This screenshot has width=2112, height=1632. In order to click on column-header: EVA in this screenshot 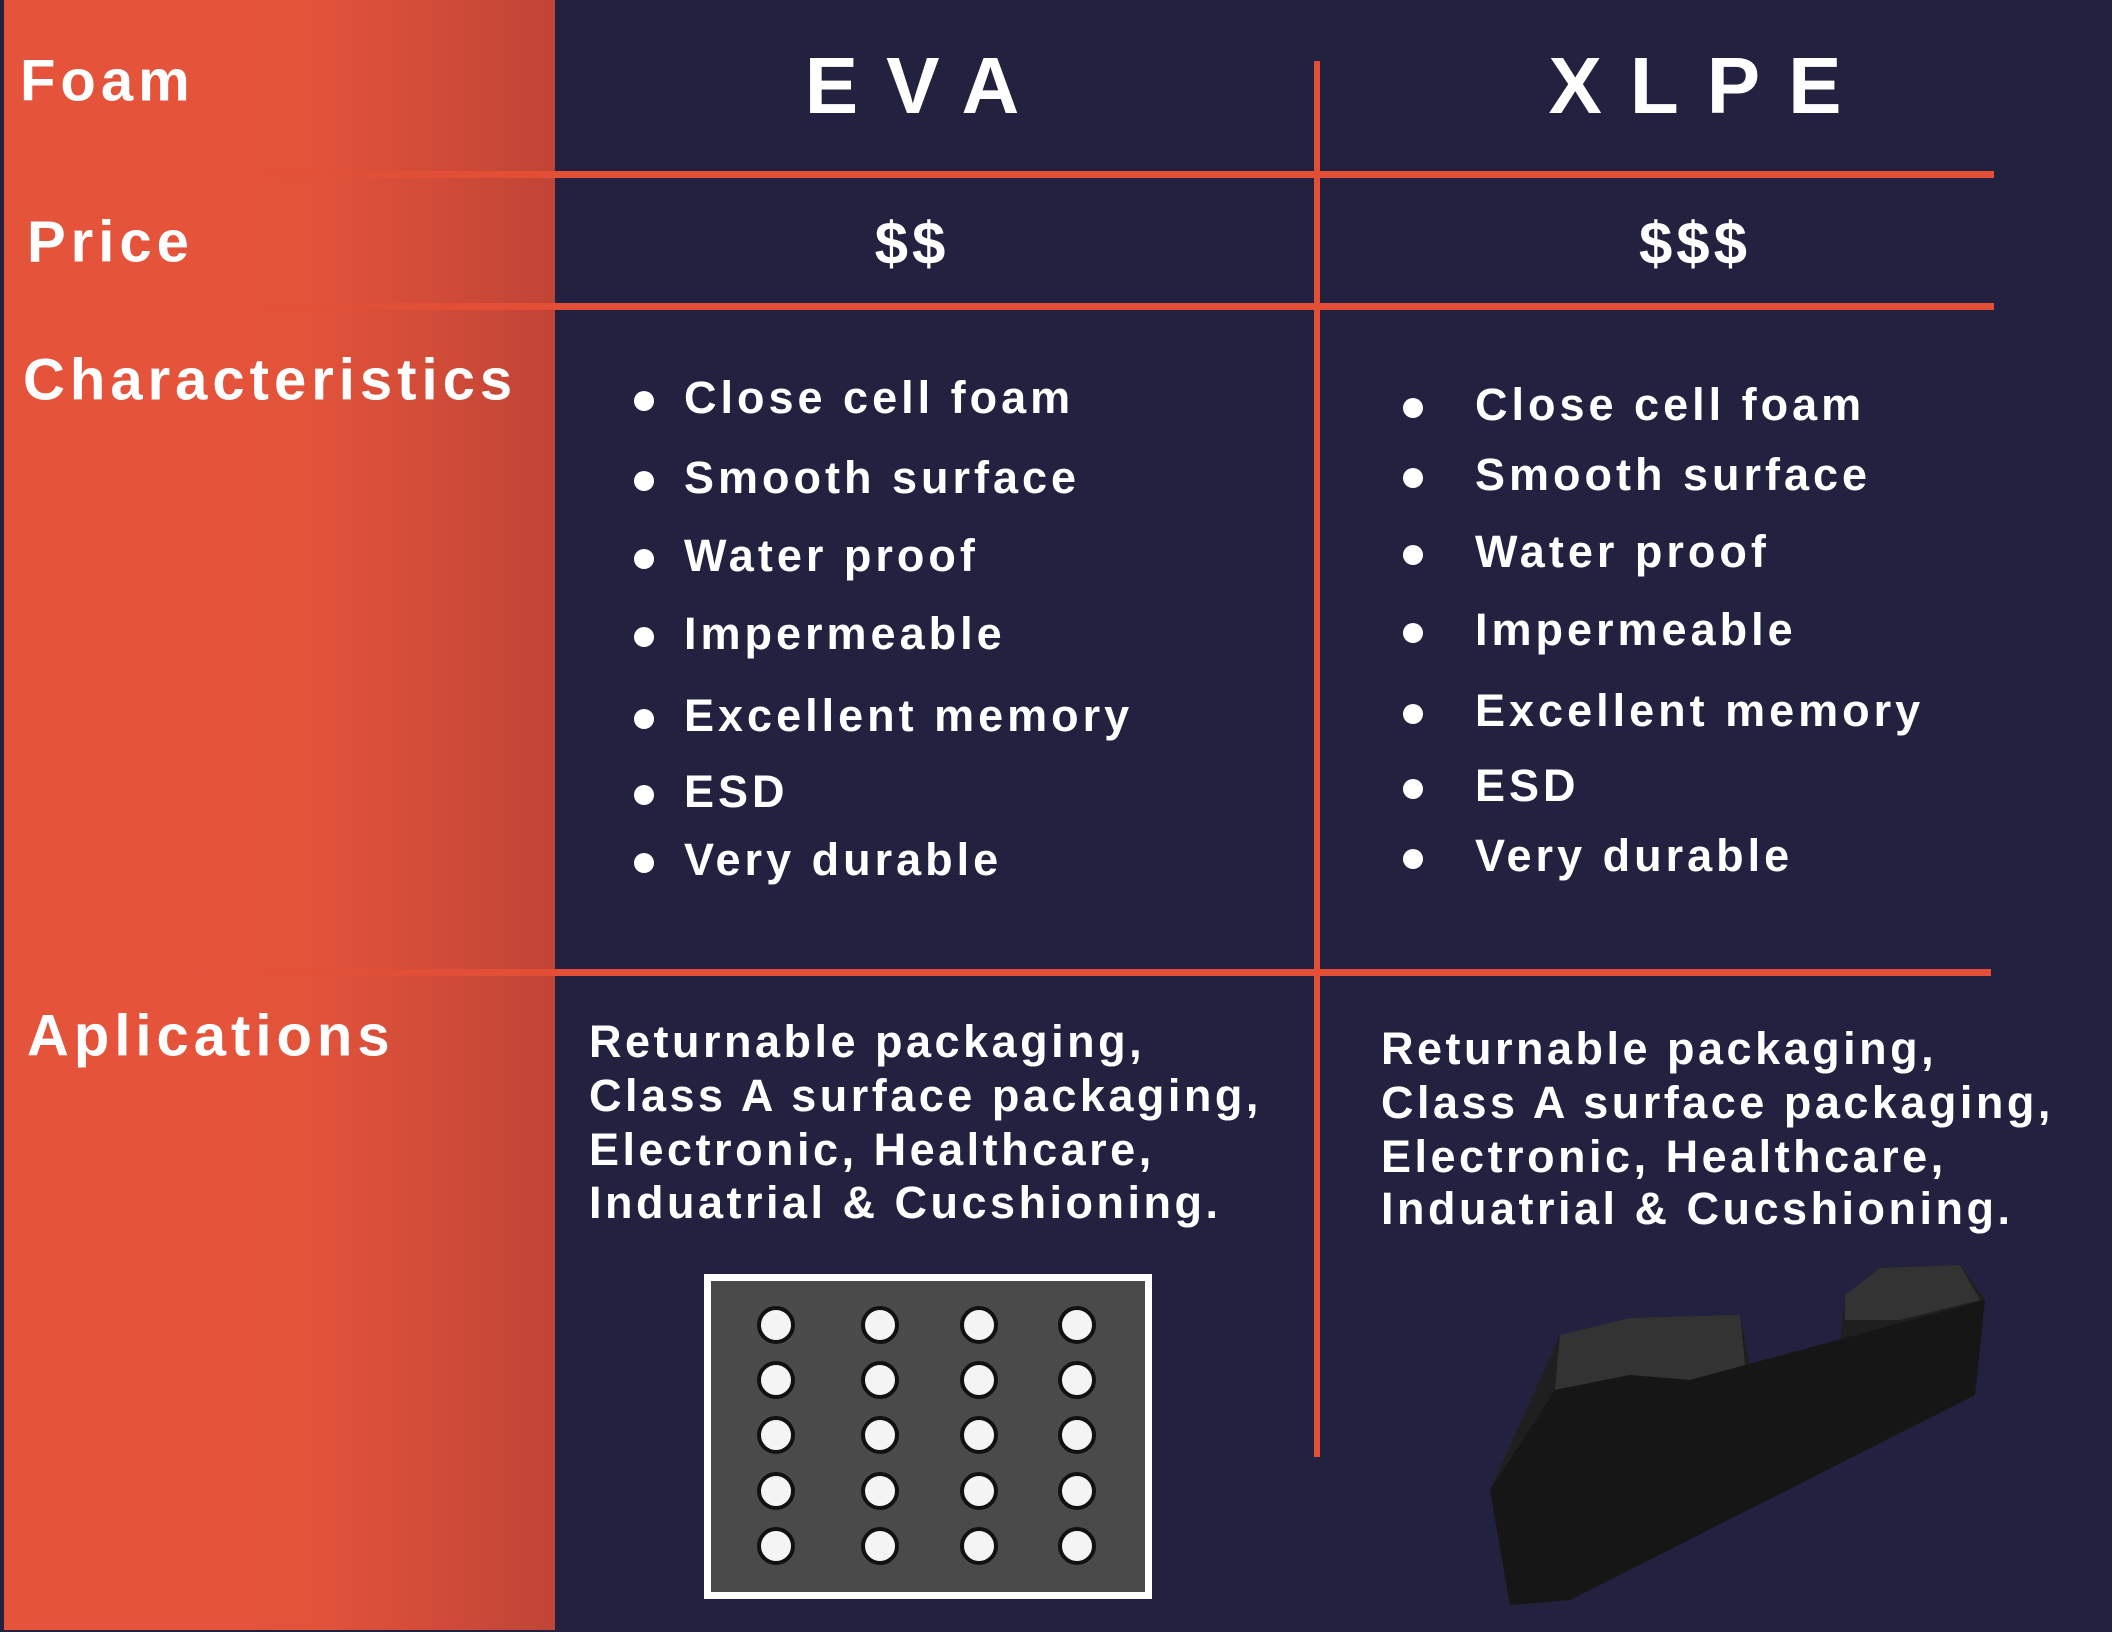, I will do `click(926, 85)`.